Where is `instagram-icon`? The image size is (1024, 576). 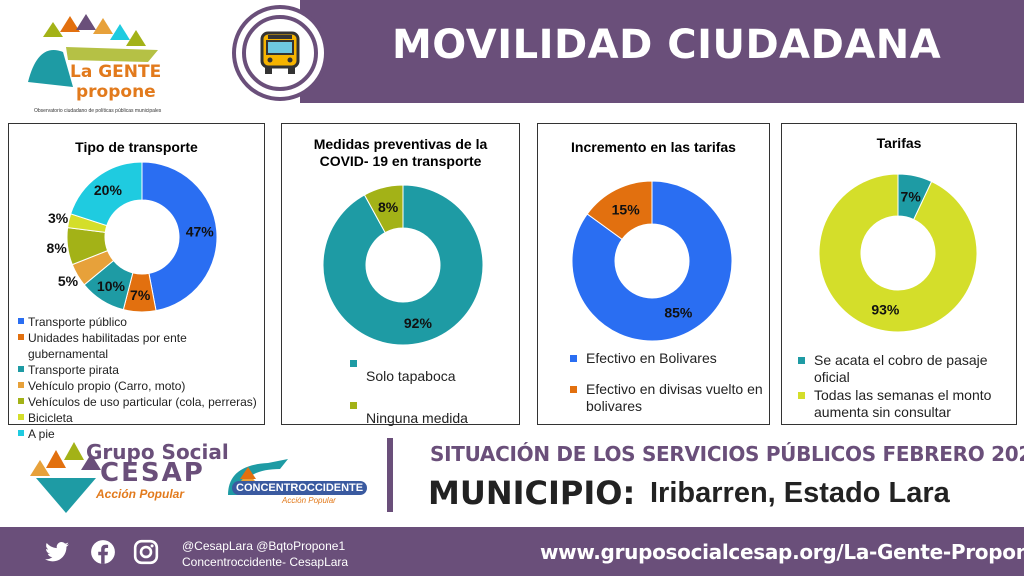
instagram-icon is located at coordinates (146, 552).